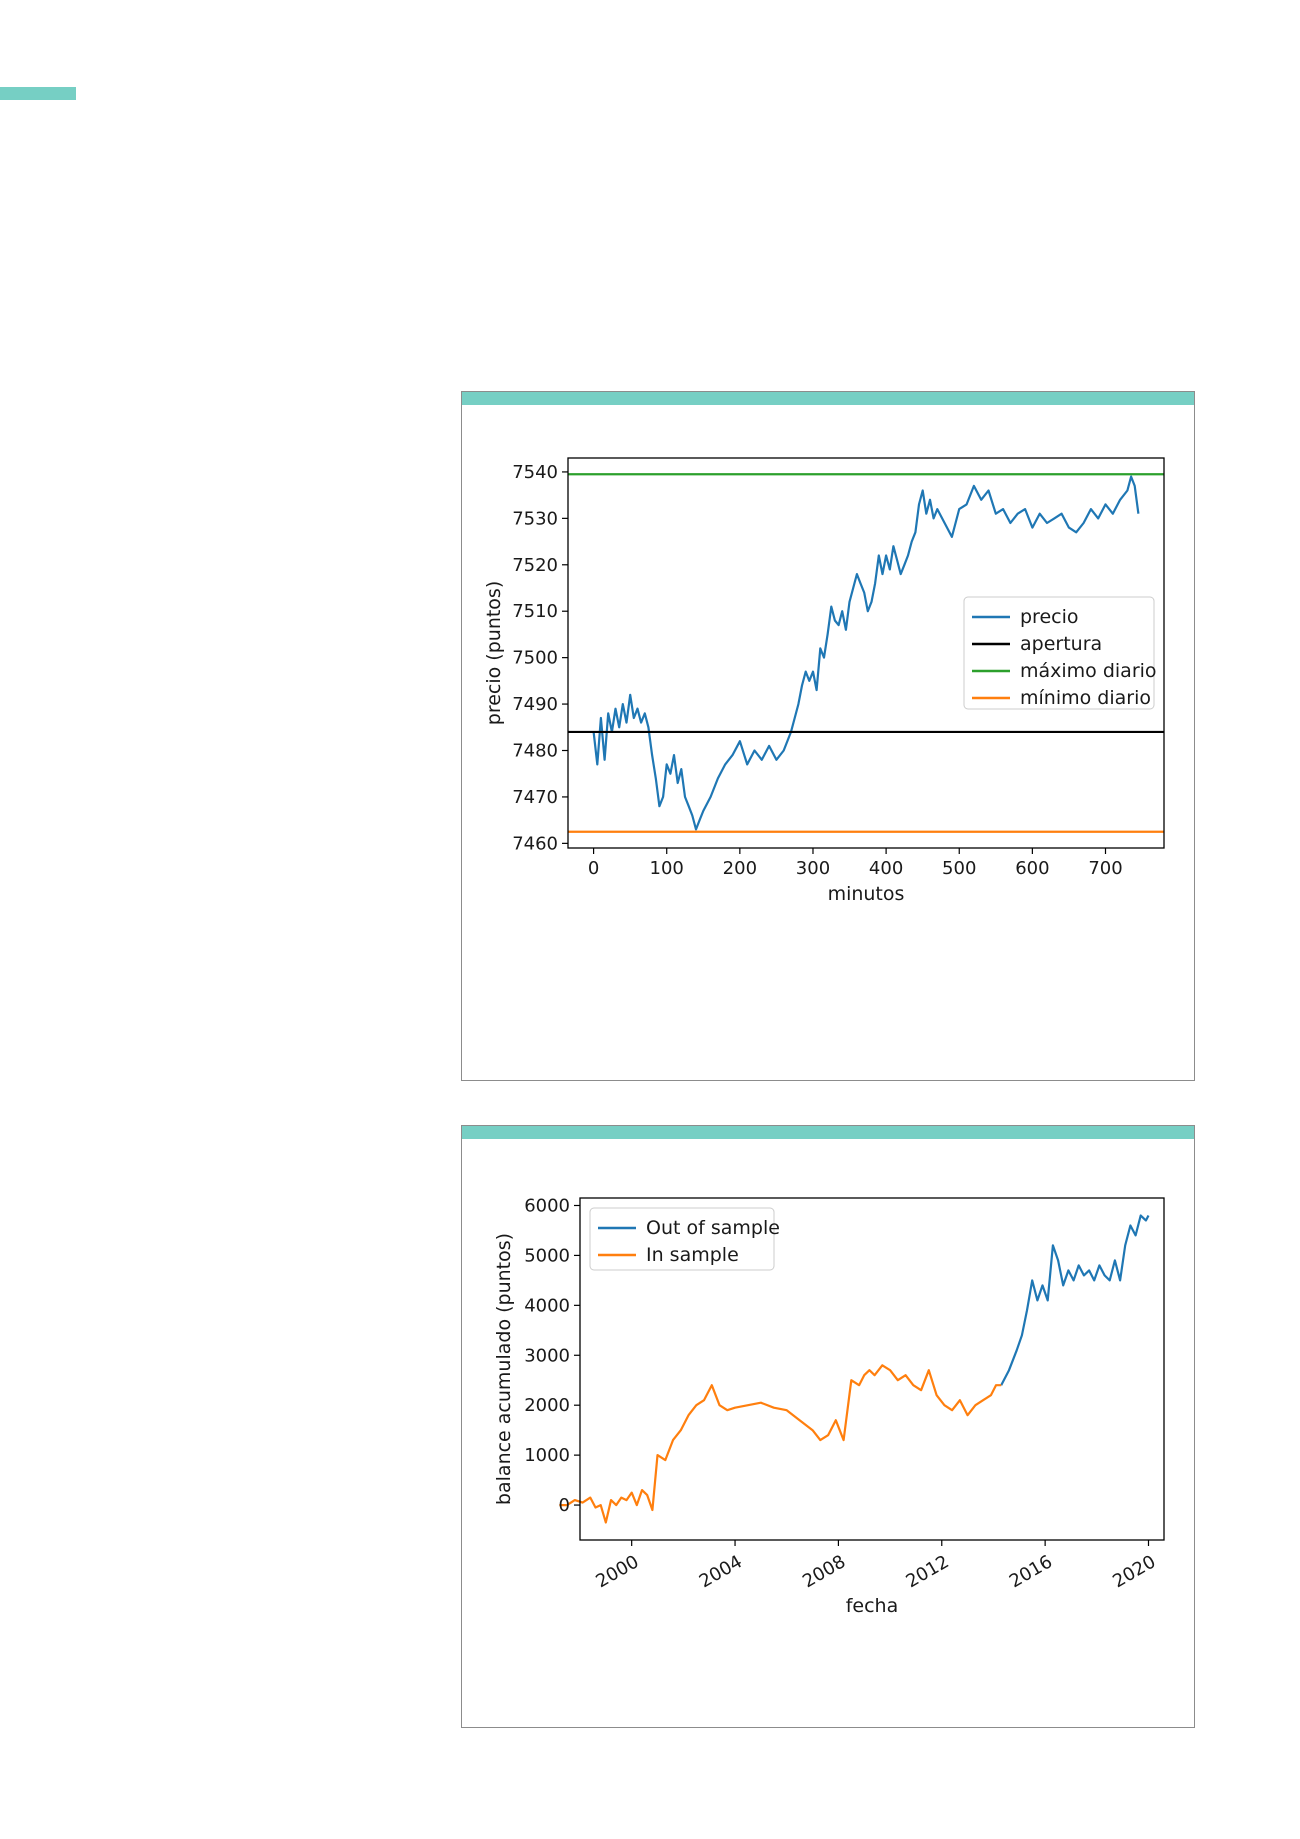 The height and width of the screenshot is (1839, 1300). Describe the element at coordinates (535, 751) in the screenshot. I see `y-tick-label: 7480` at that location.